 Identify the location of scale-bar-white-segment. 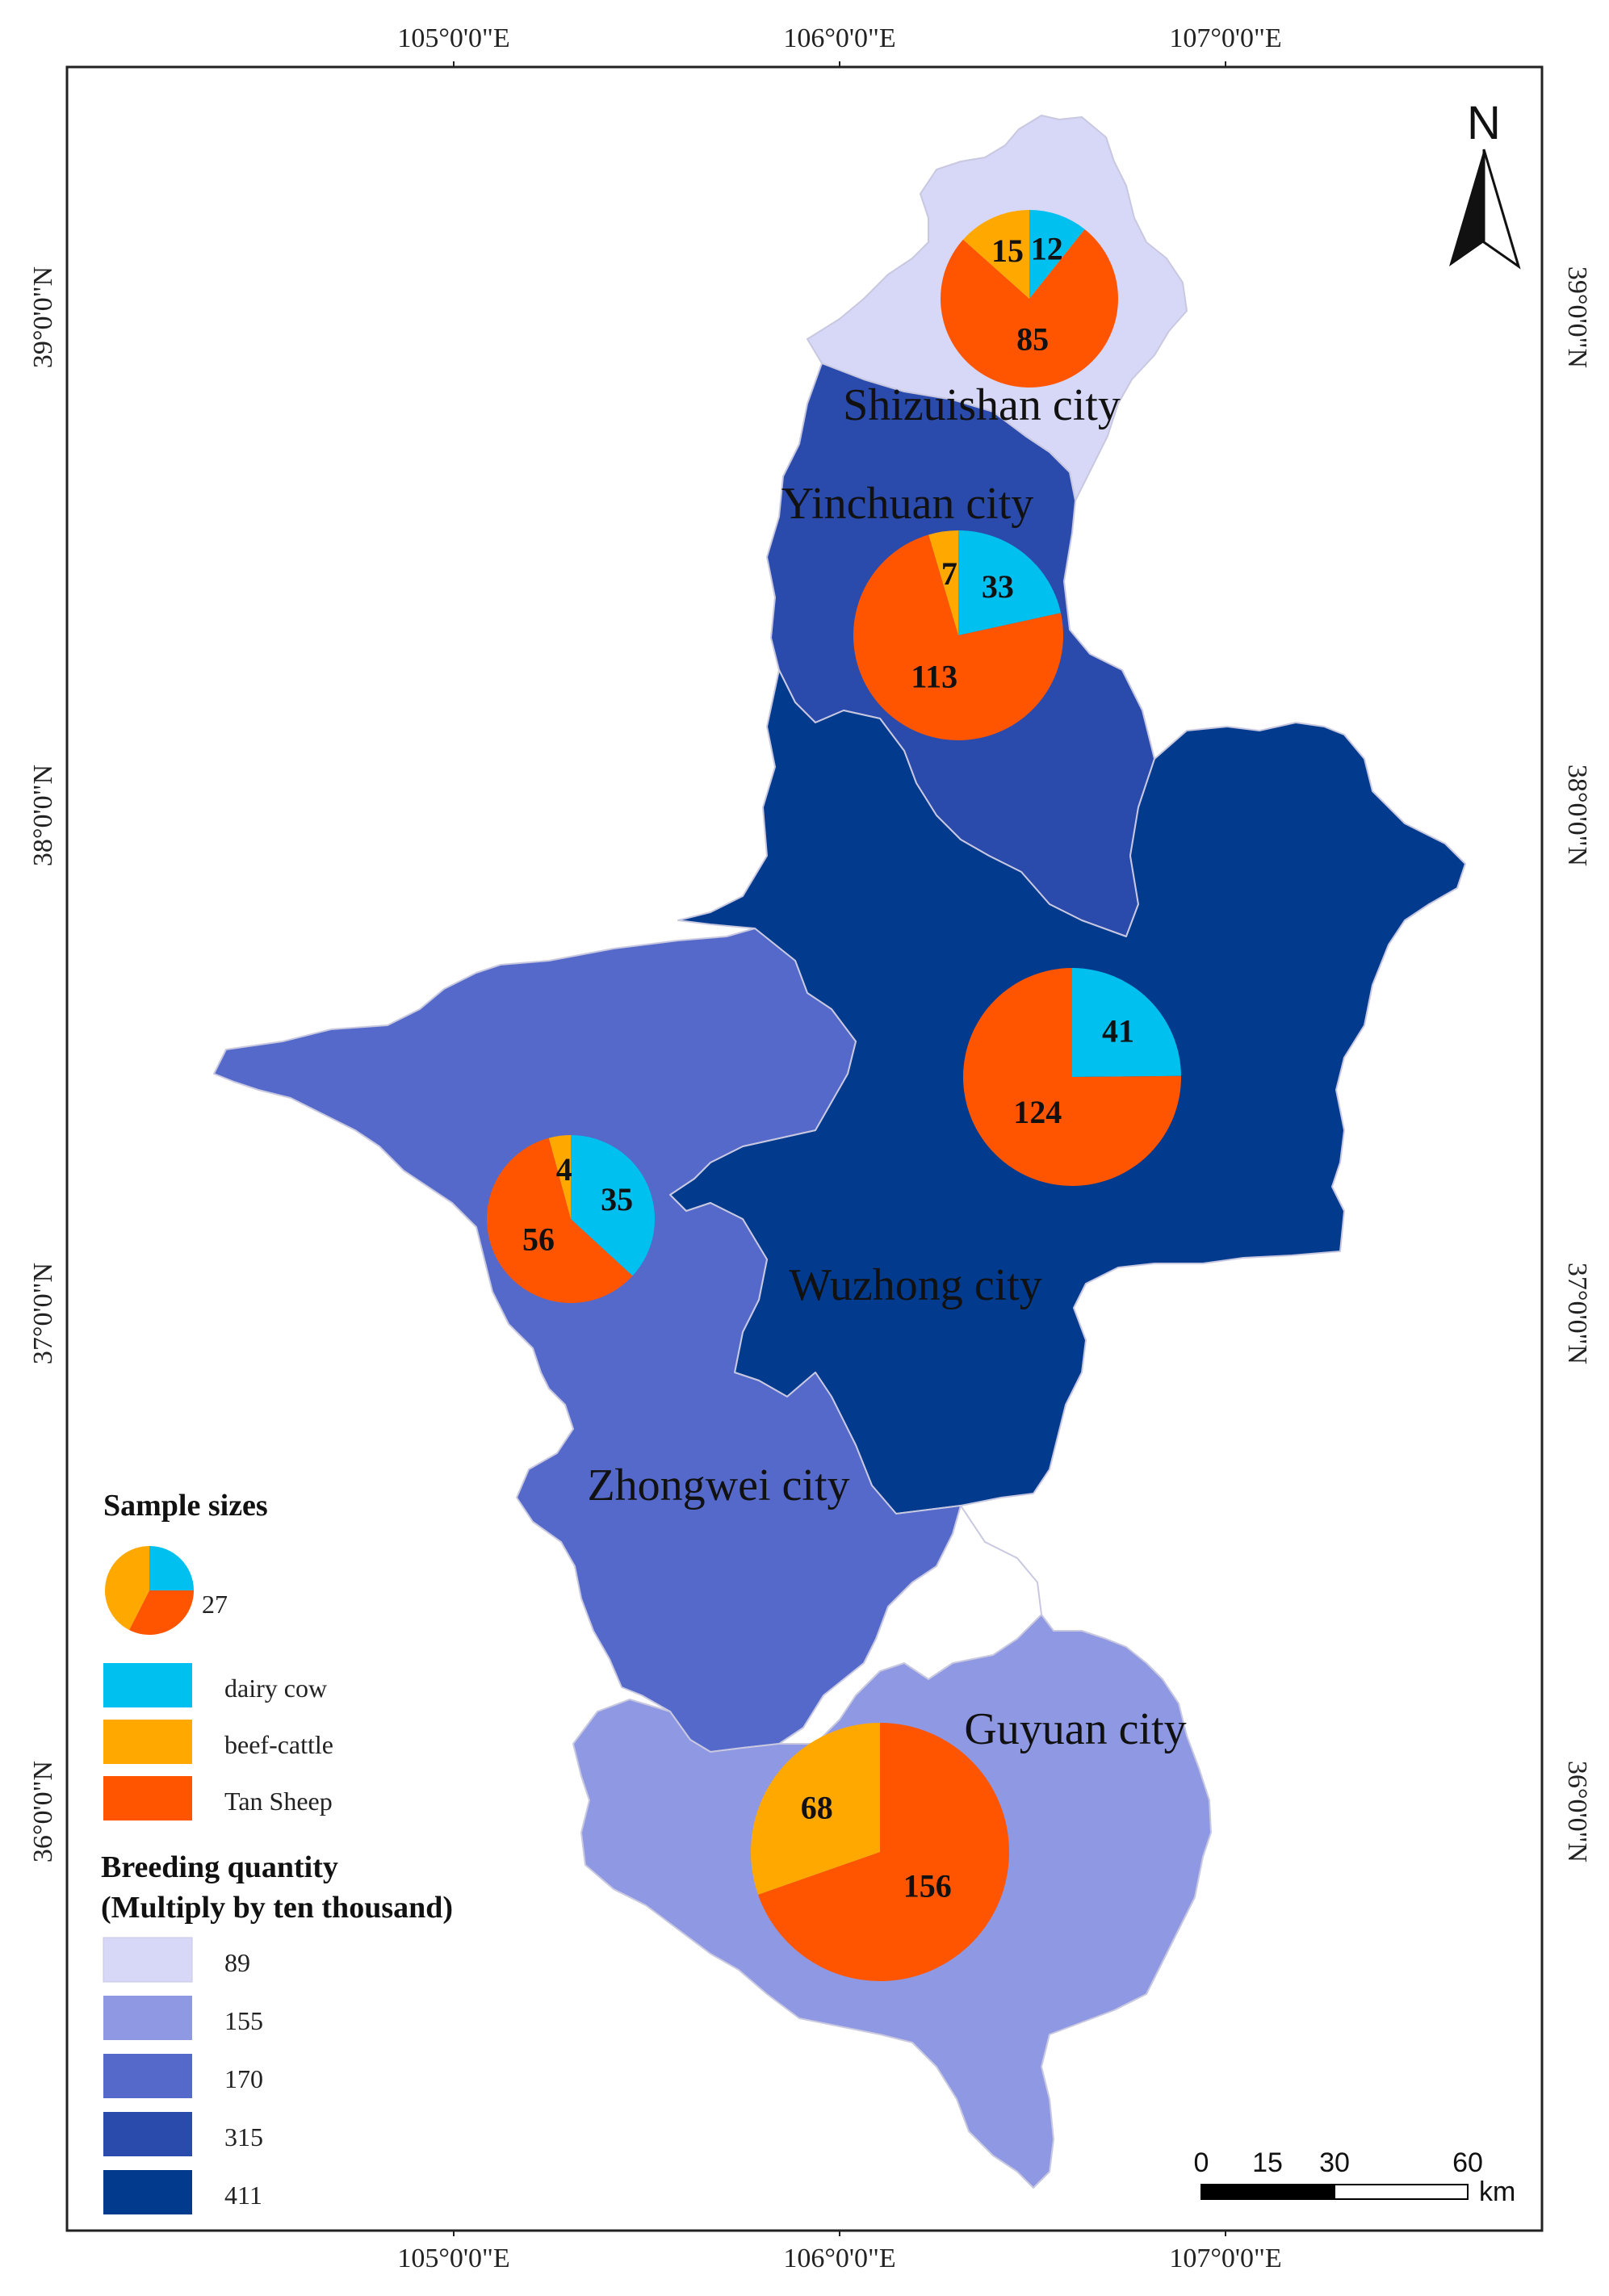
(1401, 2192).